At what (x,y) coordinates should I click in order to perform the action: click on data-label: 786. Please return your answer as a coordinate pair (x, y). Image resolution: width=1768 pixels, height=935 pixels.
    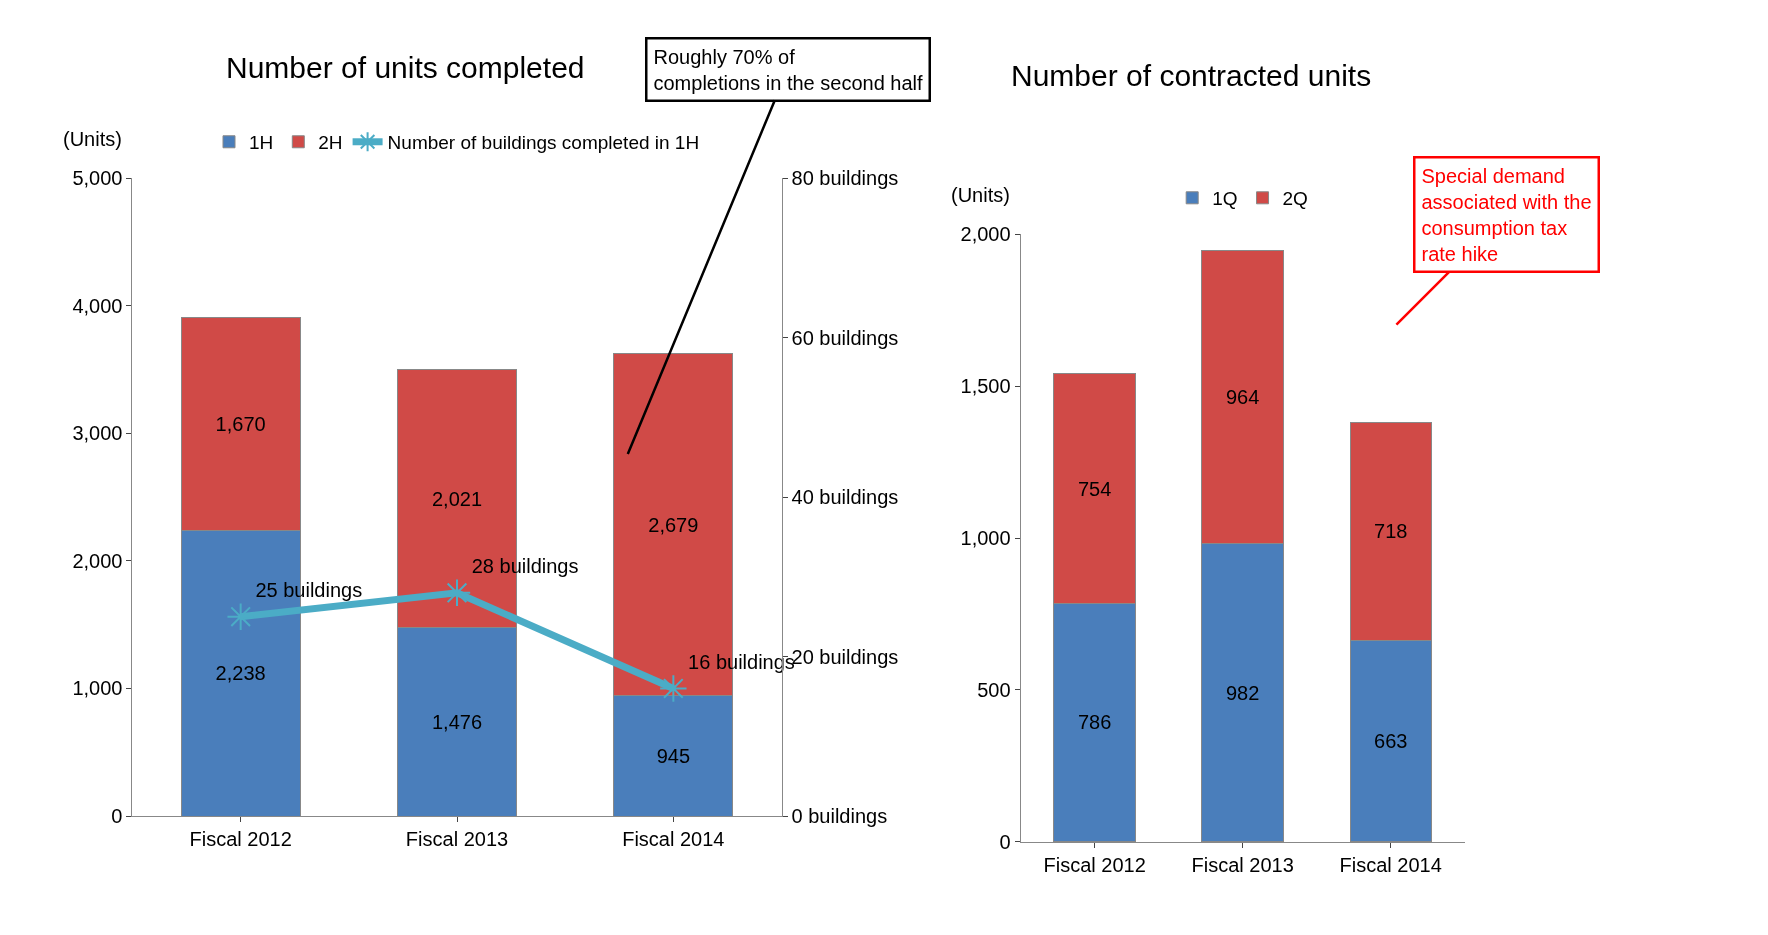
    Looking at the image, I should click on (1094, 722).